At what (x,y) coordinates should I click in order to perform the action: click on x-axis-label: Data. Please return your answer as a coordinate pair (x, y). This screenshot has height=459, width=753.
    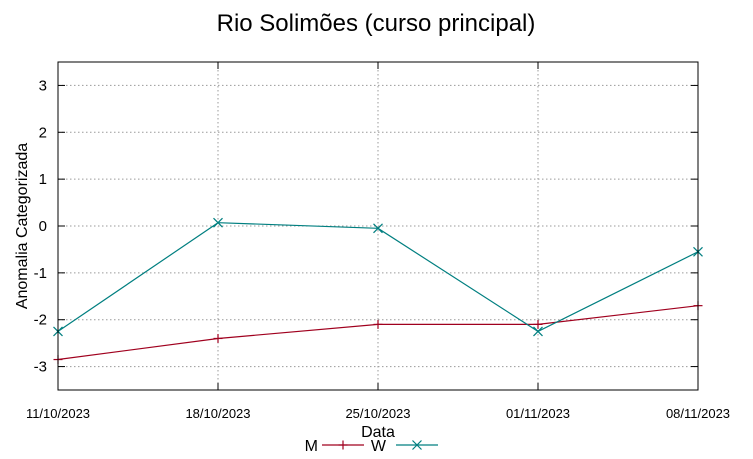
    Looking at the image, I should click on (378, 432).